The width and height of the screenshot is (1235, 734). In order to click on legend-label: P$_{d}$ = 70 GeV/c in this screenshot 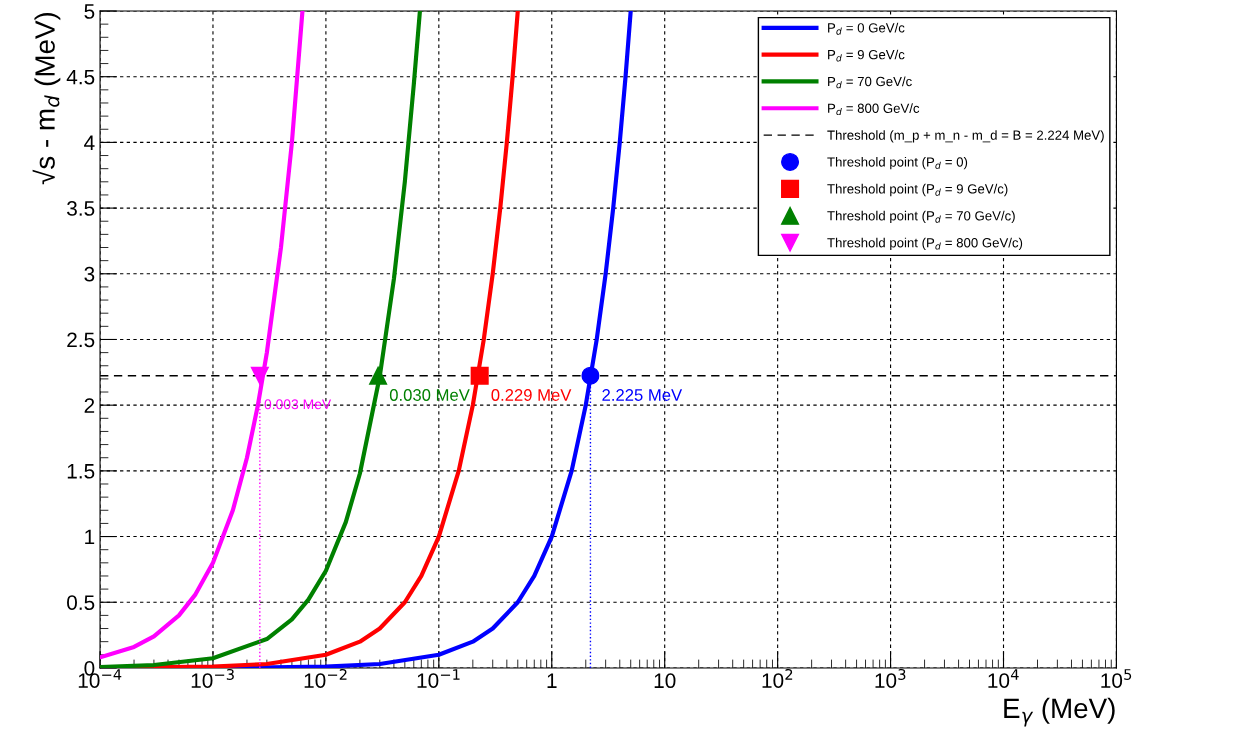, I will do `click(870, 82)`.